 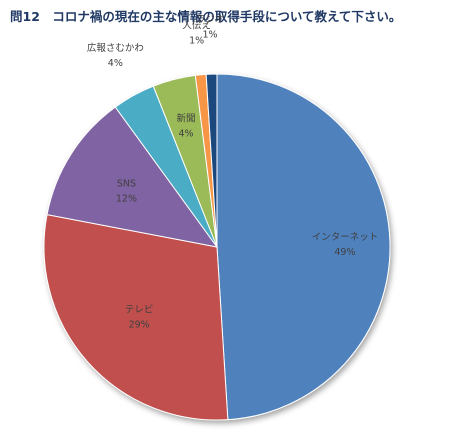 What do you see at coordinates (210, 20) in the screenshot?
I see `slice-label-radio: ラジオ` at bounding box center [210, 20].